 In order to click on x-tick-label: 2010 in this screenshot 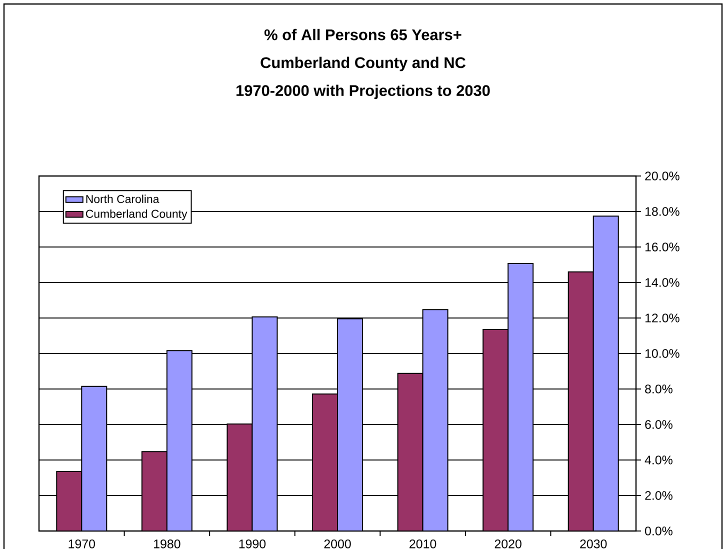, I will do `click(423, 544)`.